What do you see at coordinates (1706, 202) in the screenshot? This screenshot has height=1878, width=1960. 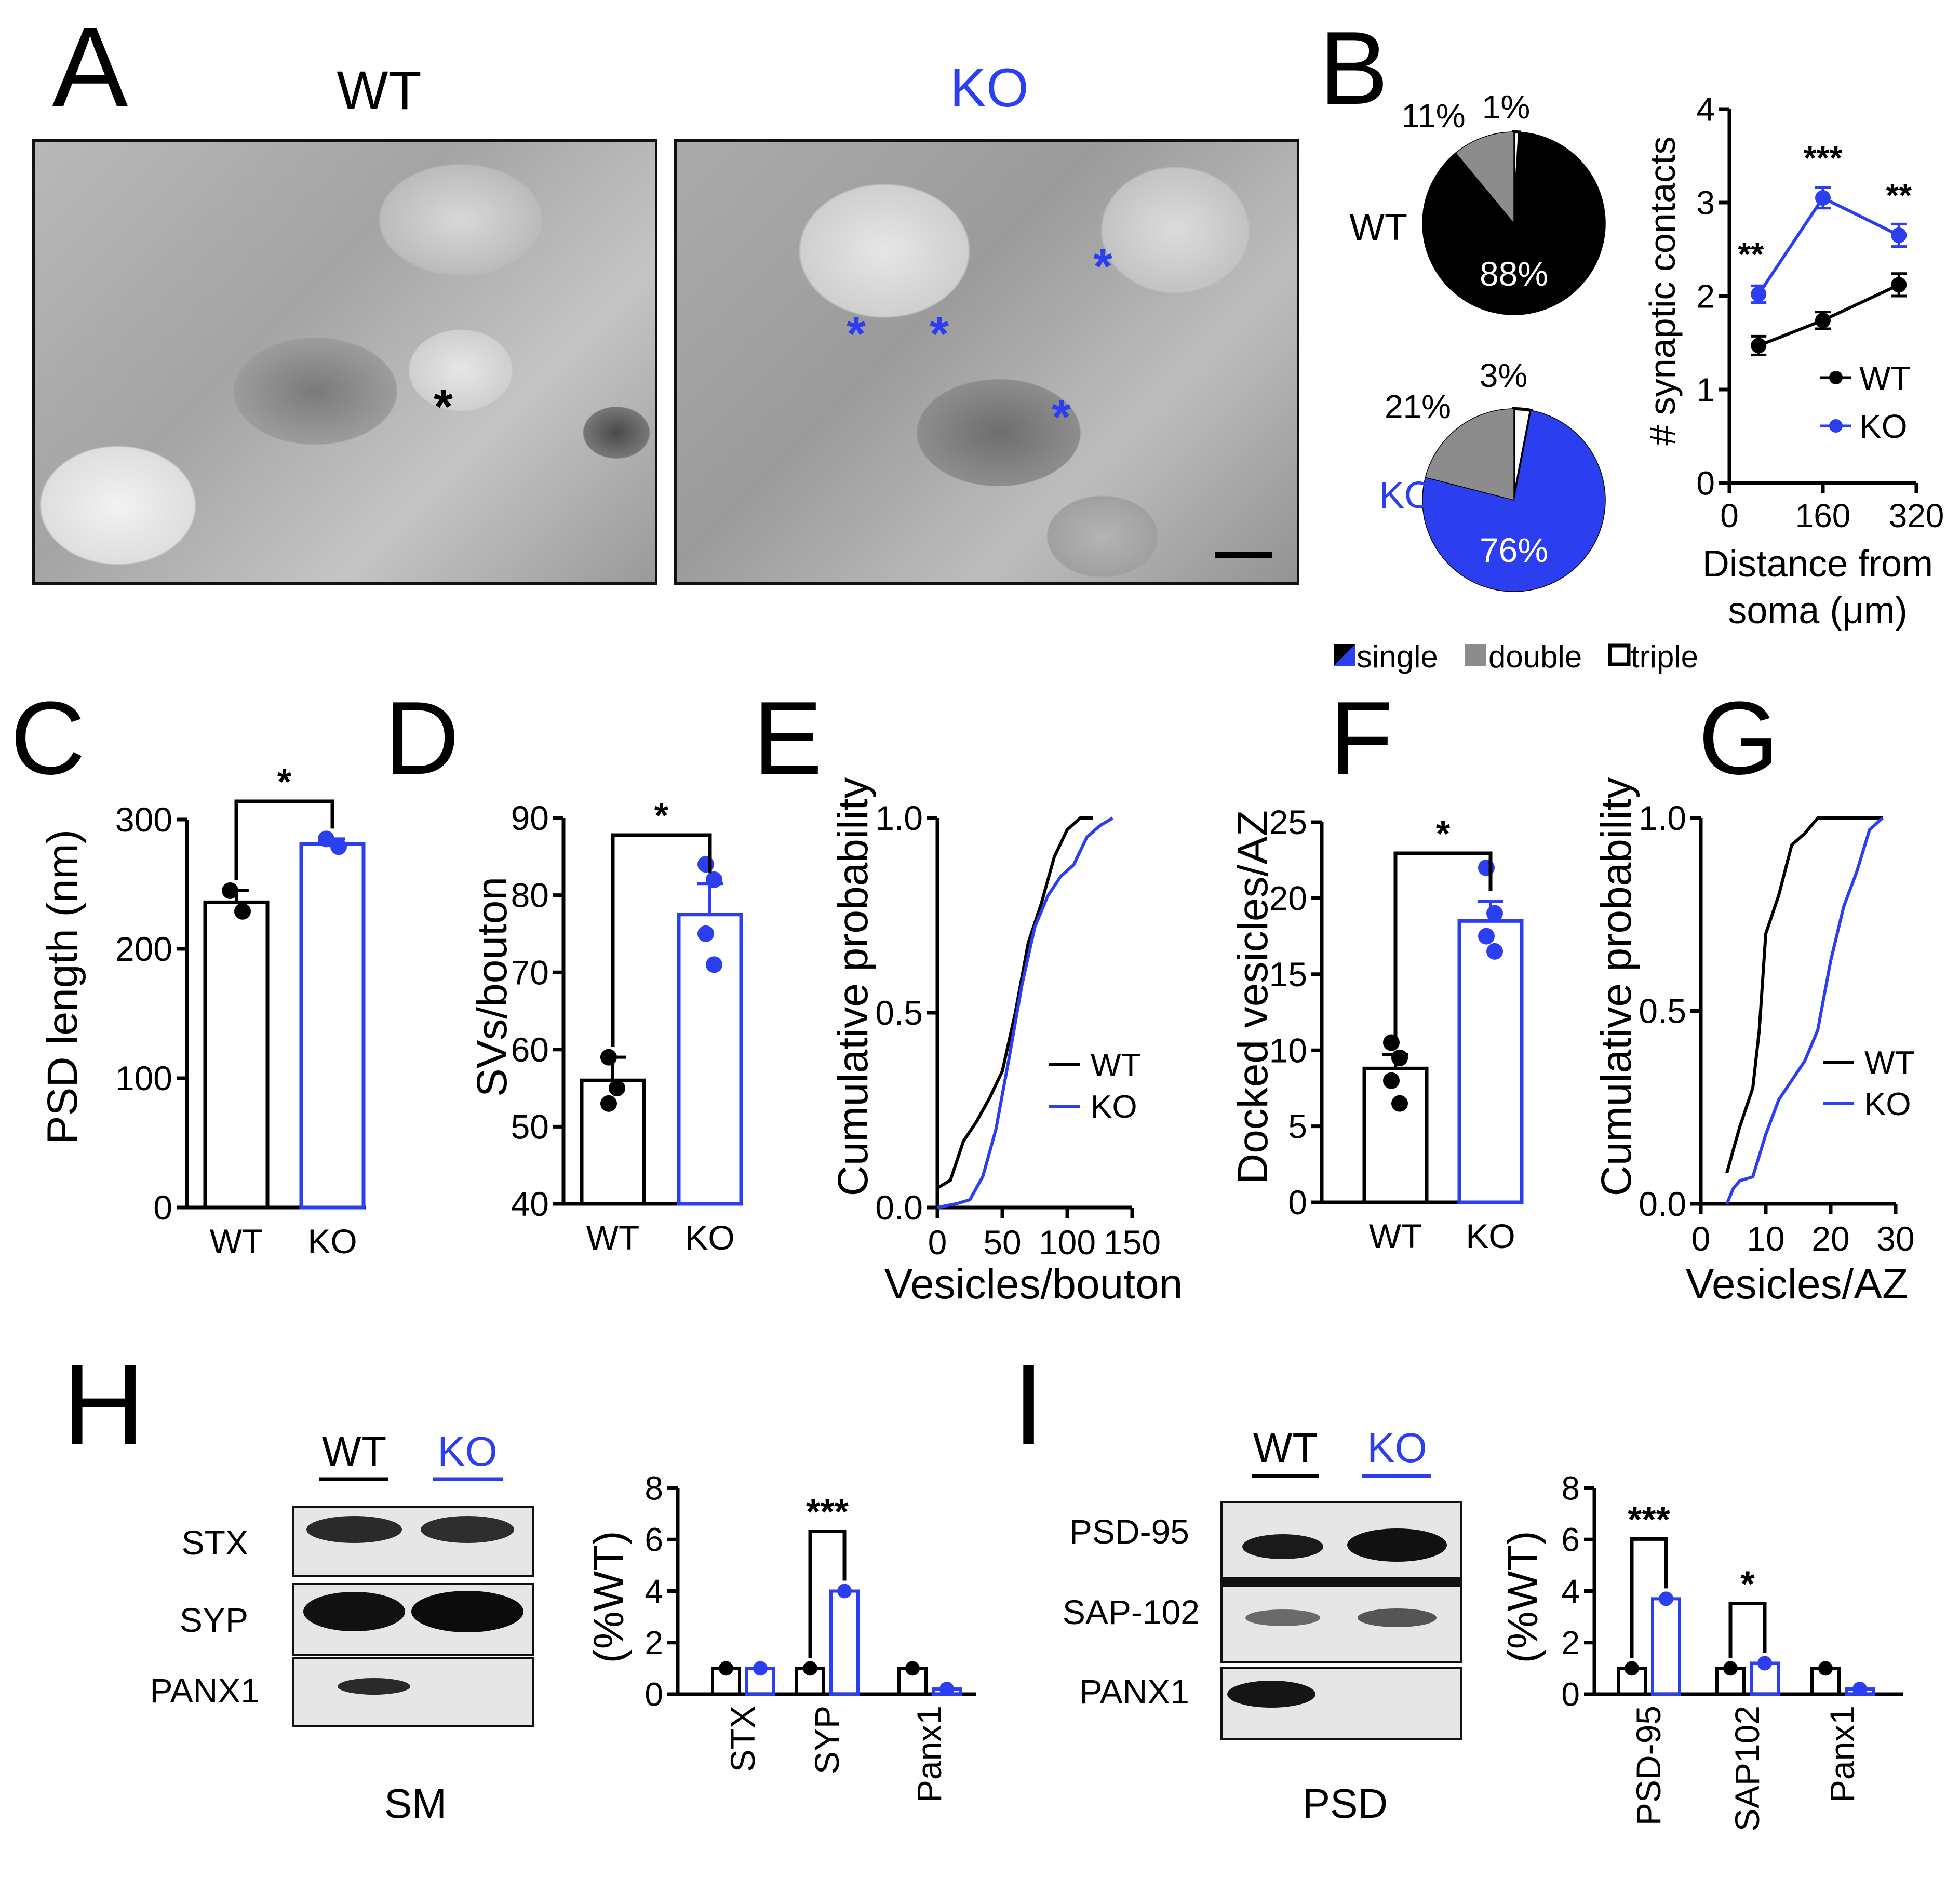 I see `bline-y-tick-label: 3` at bounding box center [1706, 202].